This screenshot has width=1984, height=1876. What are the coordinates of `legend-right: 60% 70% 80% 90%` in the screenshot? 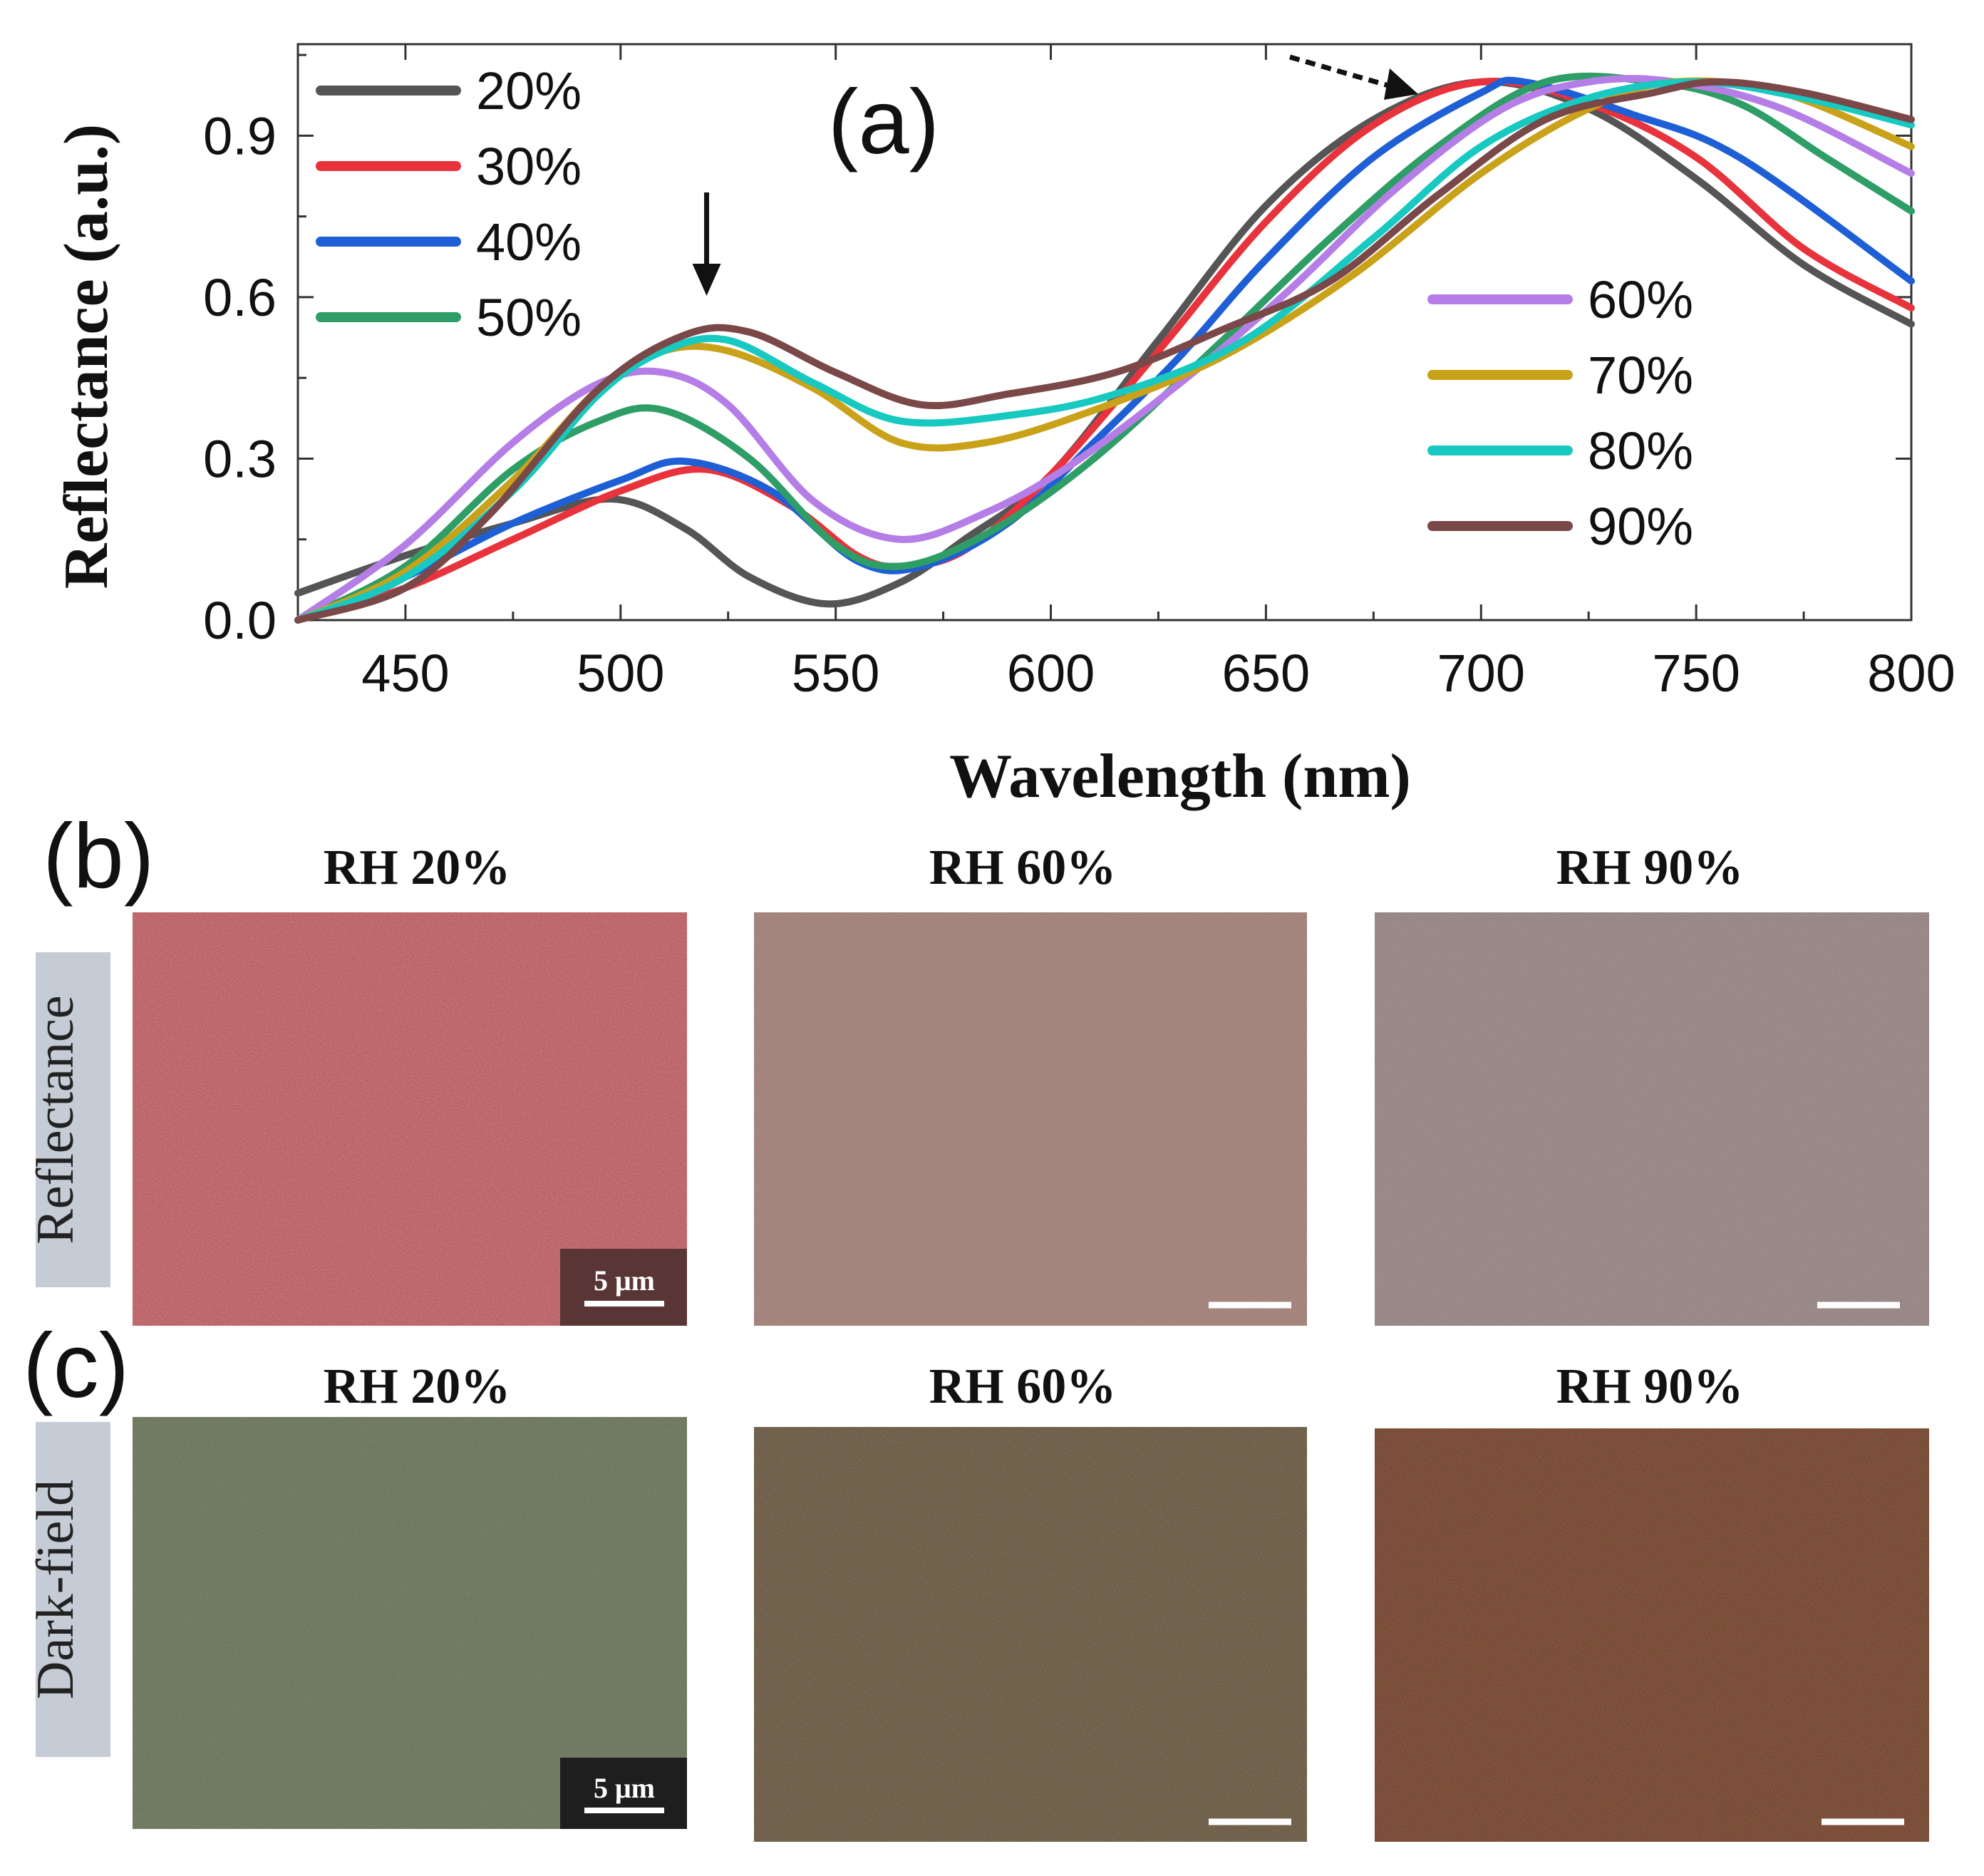 It's located at (1560, 413).